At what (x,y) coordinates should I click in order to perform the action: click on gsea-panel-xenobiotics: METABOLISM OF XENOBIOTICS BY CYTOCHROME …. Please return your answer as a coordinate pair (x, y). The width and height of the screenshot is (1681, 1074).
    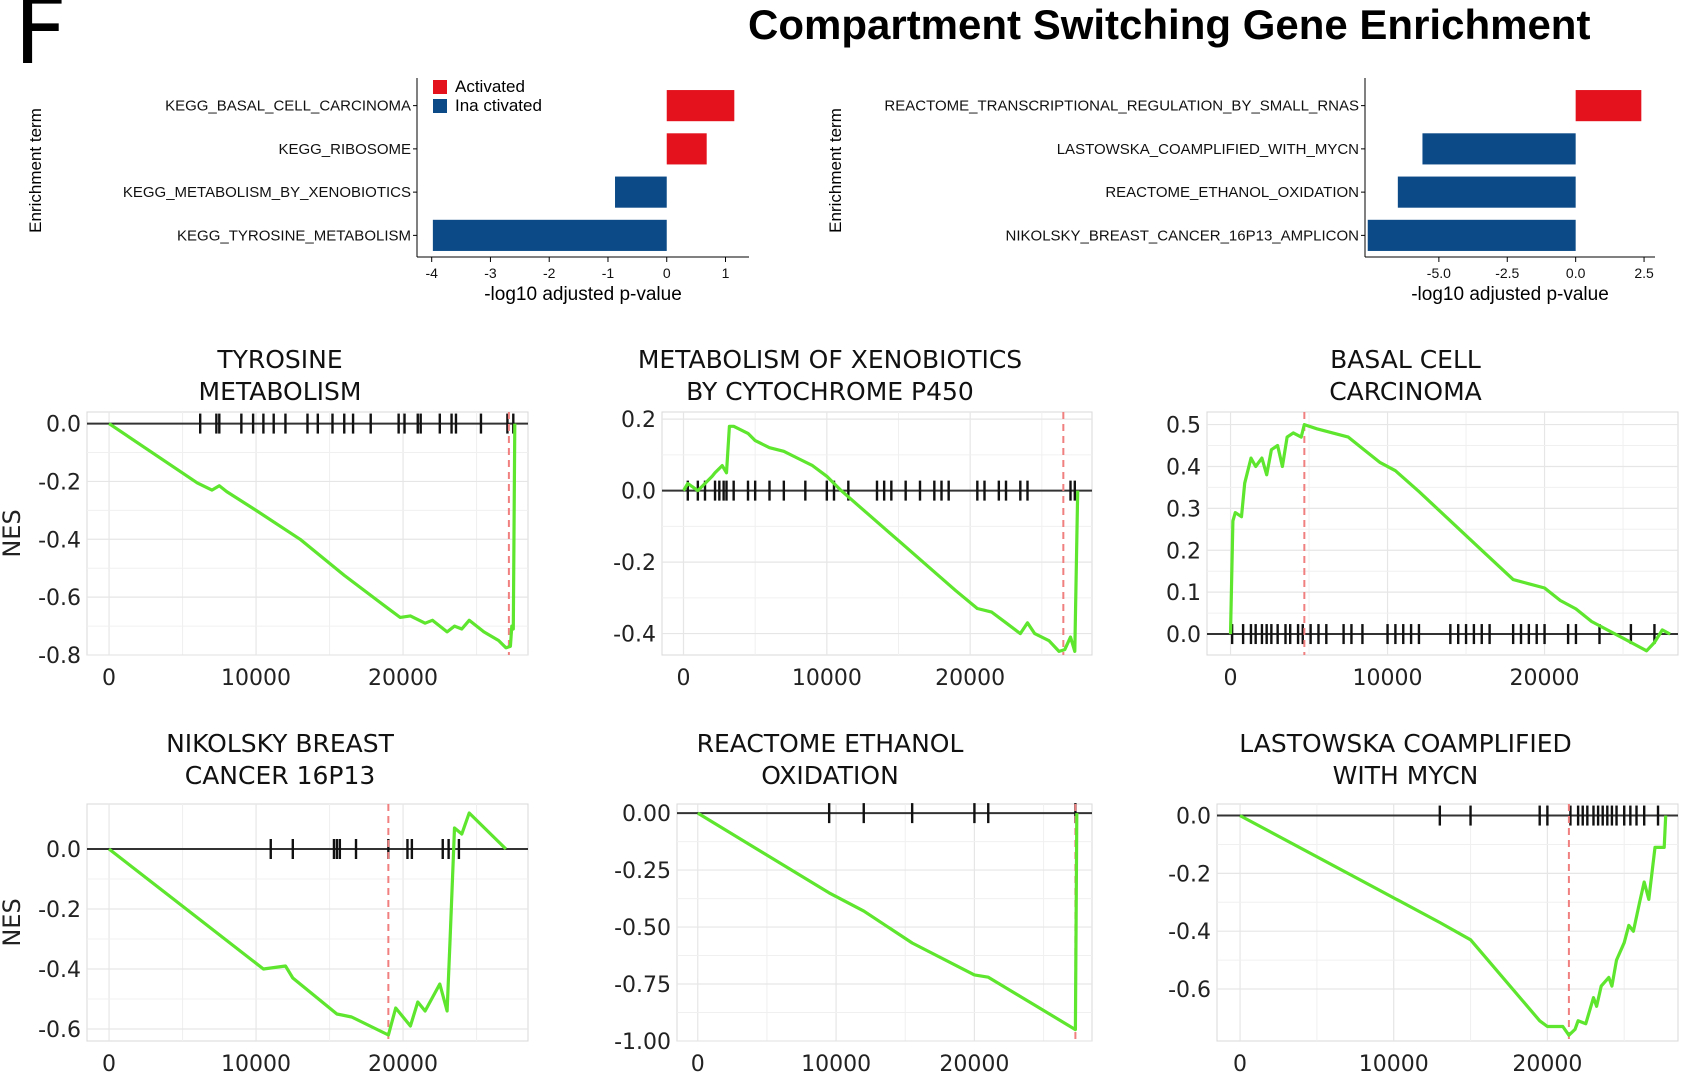
    Looking at the image, I should click on (830, 514).